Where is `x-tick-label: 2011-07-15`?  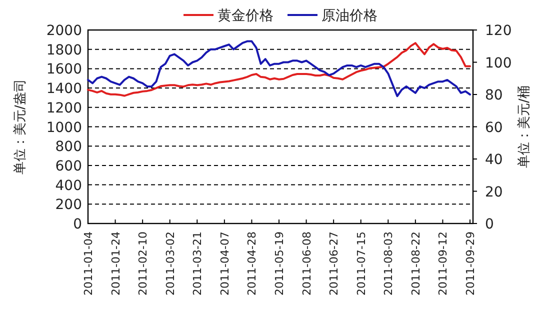
x-tick-label: 2011-07-15 is located at coordinates (361, 264).